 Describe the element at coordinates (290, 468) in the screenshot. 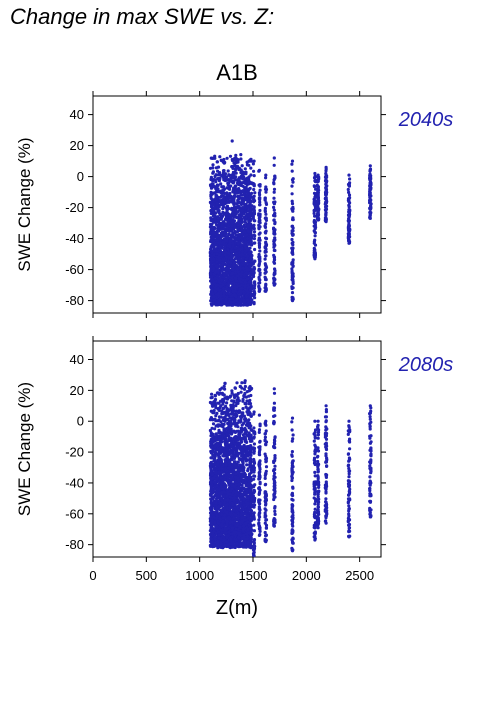

I see `data-points` at that location.